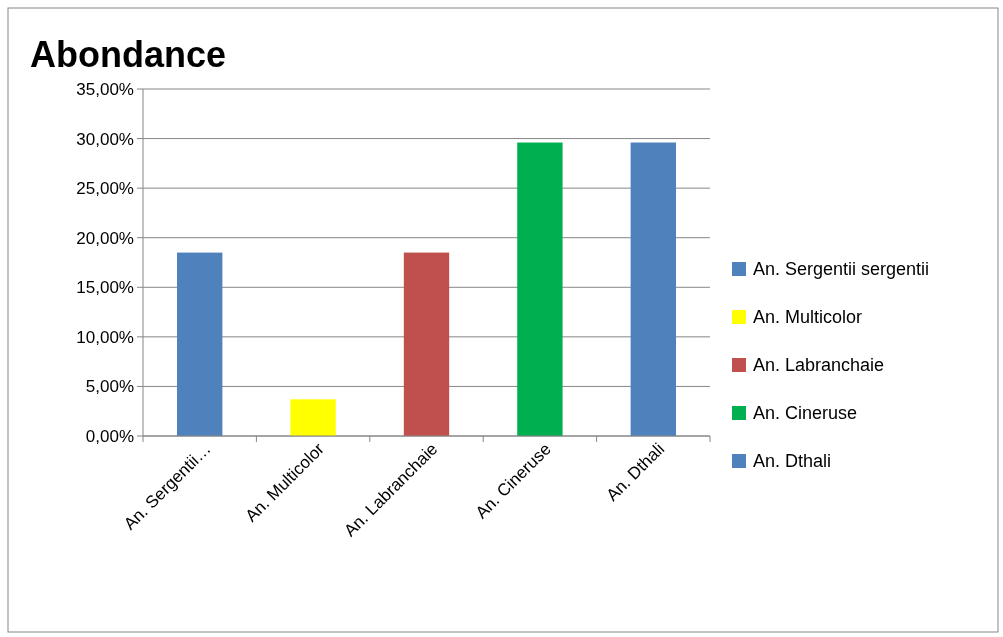 The width and height of the screenshot is (1003, 637). I want to click on y-tick-label: 25,00%, so click(105, 189).